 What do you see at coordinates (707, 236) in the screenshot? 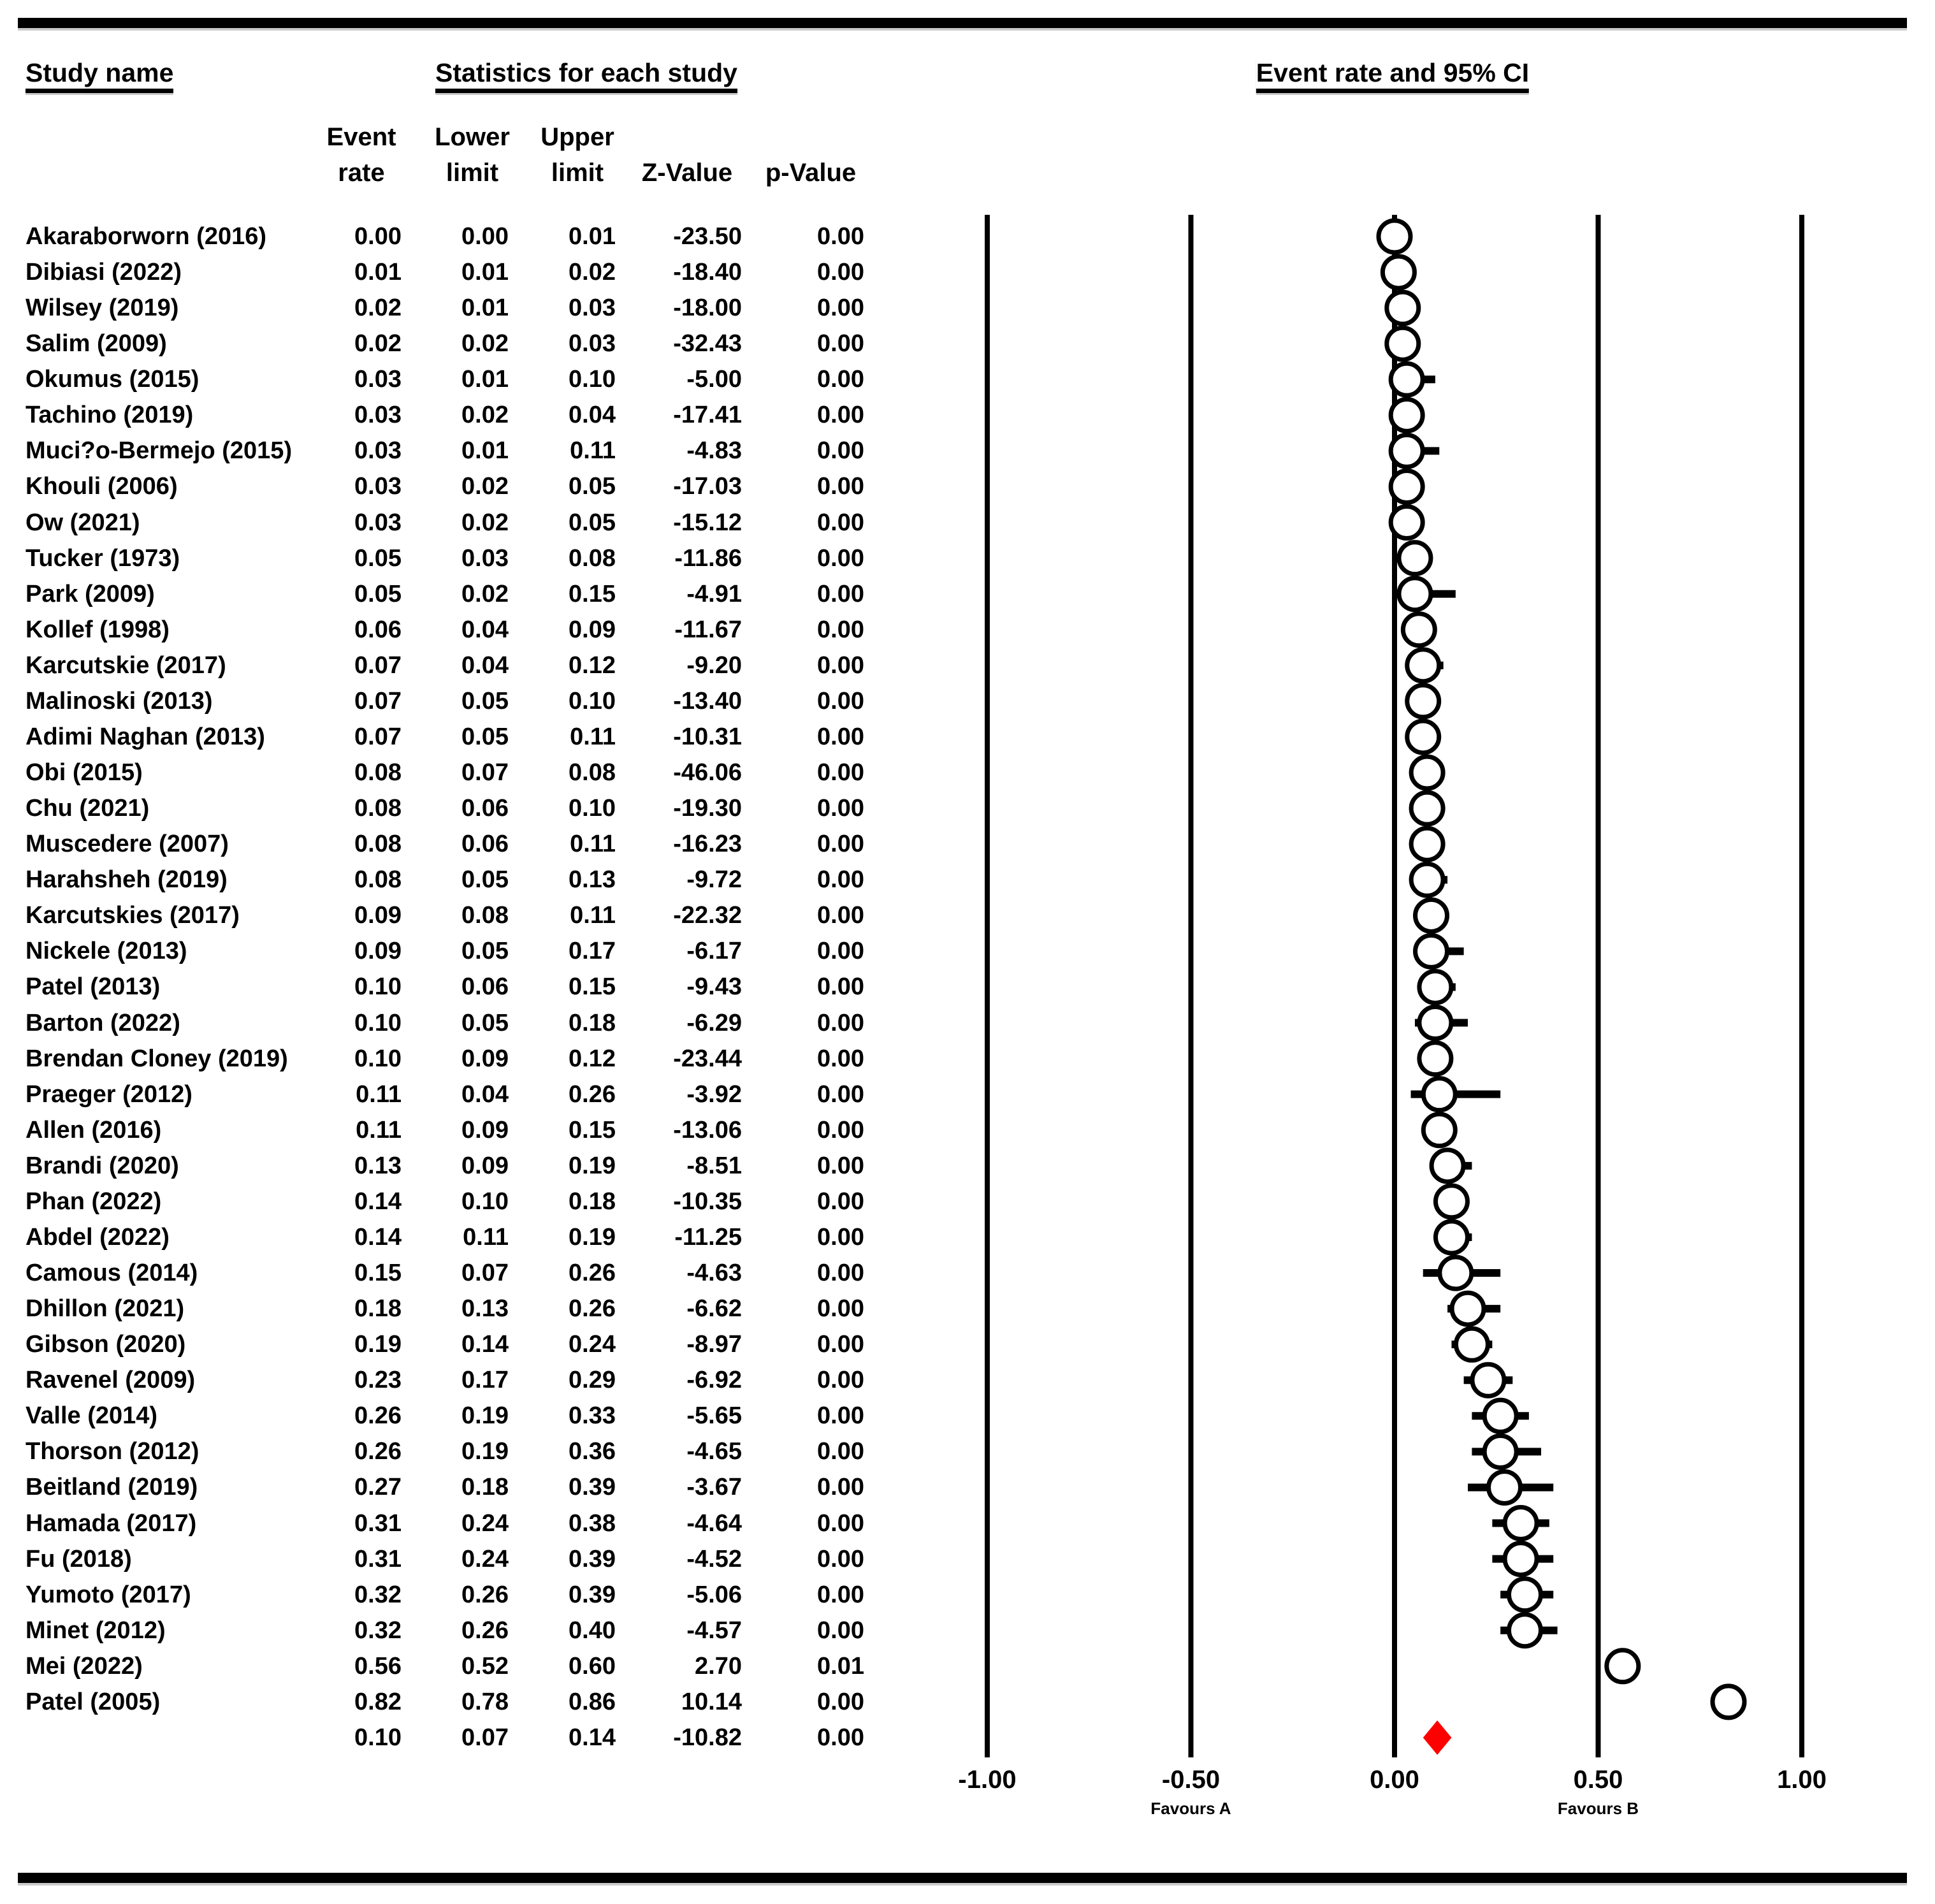
I see `z-value-cell: -23.50` at bounding box center [707, 236].